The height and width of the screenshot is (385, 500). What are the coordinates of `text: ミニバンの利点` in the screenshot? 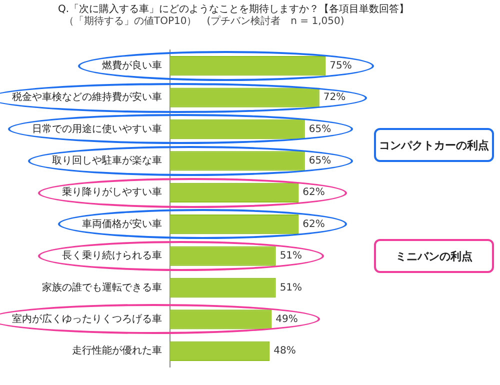 It's located at (434, 256).